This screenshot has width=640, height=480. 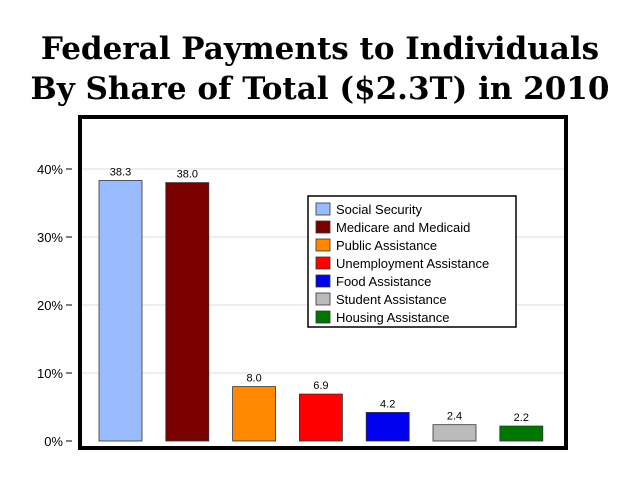 What do you see at coordinates (187, 312) in the screenshot?
I see `bar-medicare-and-medicaid` at bounding box center [187, 312].